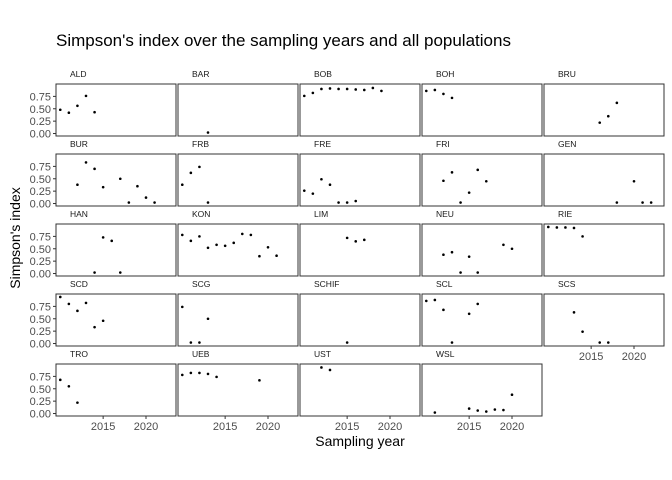 The width and height of the screenshot is (672, 480). I want to click on facet-panel-bur: BUR 0.000.250.500.75, so click(103, 175).